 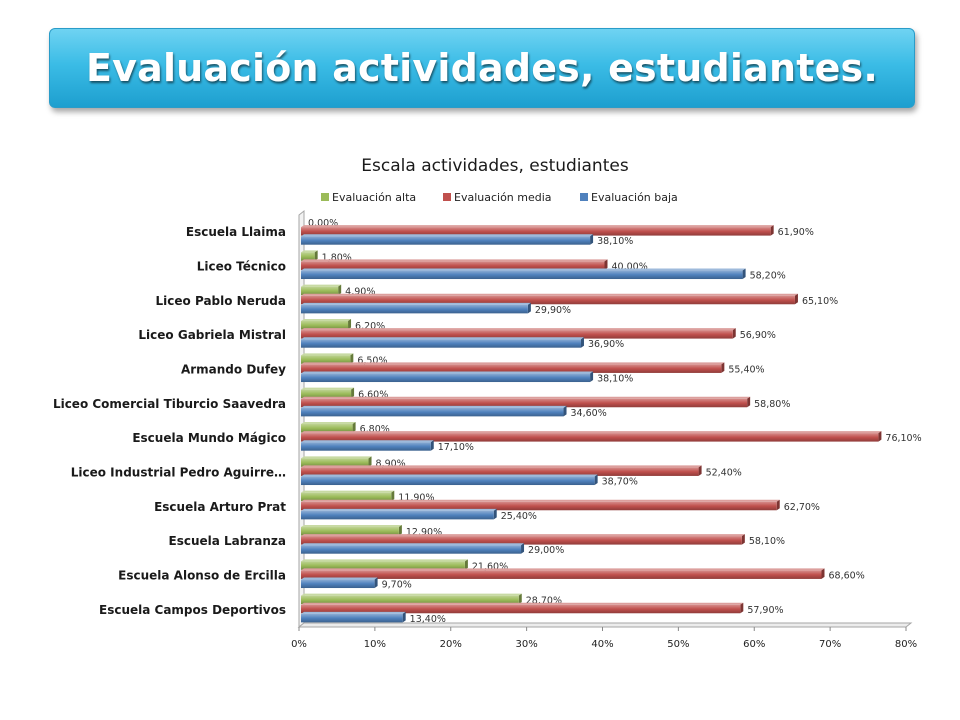 I want to click on data-label-media: 40,00%, so click(x=630, y=266).